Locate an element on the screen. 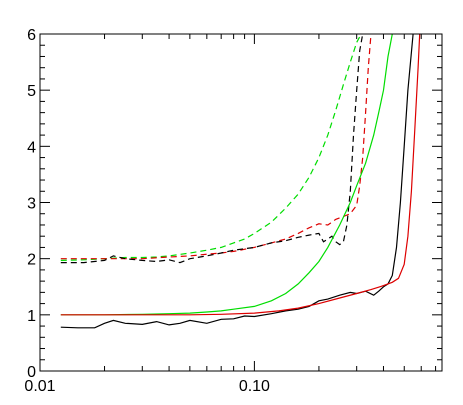 This screenshot has height=405, width=463. y-tick-label: 2 is located at coordinates (31, 260).